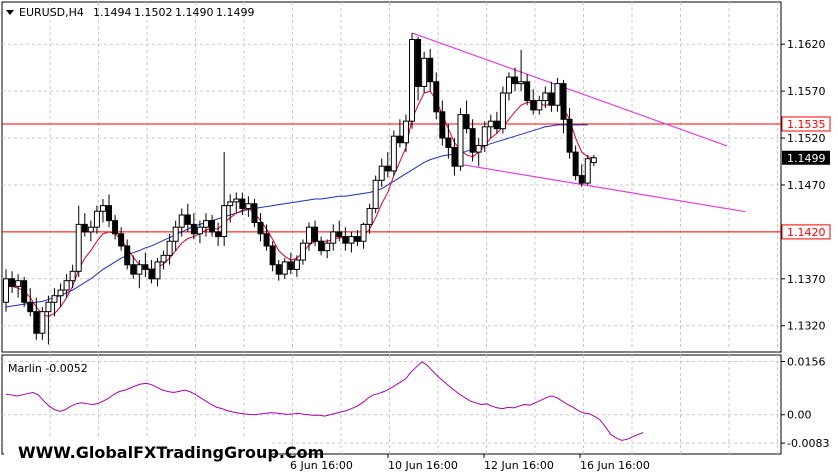  Describe the element at coordinates (569, 89) in the screenshot. I see `trend-line-upper` at that location.